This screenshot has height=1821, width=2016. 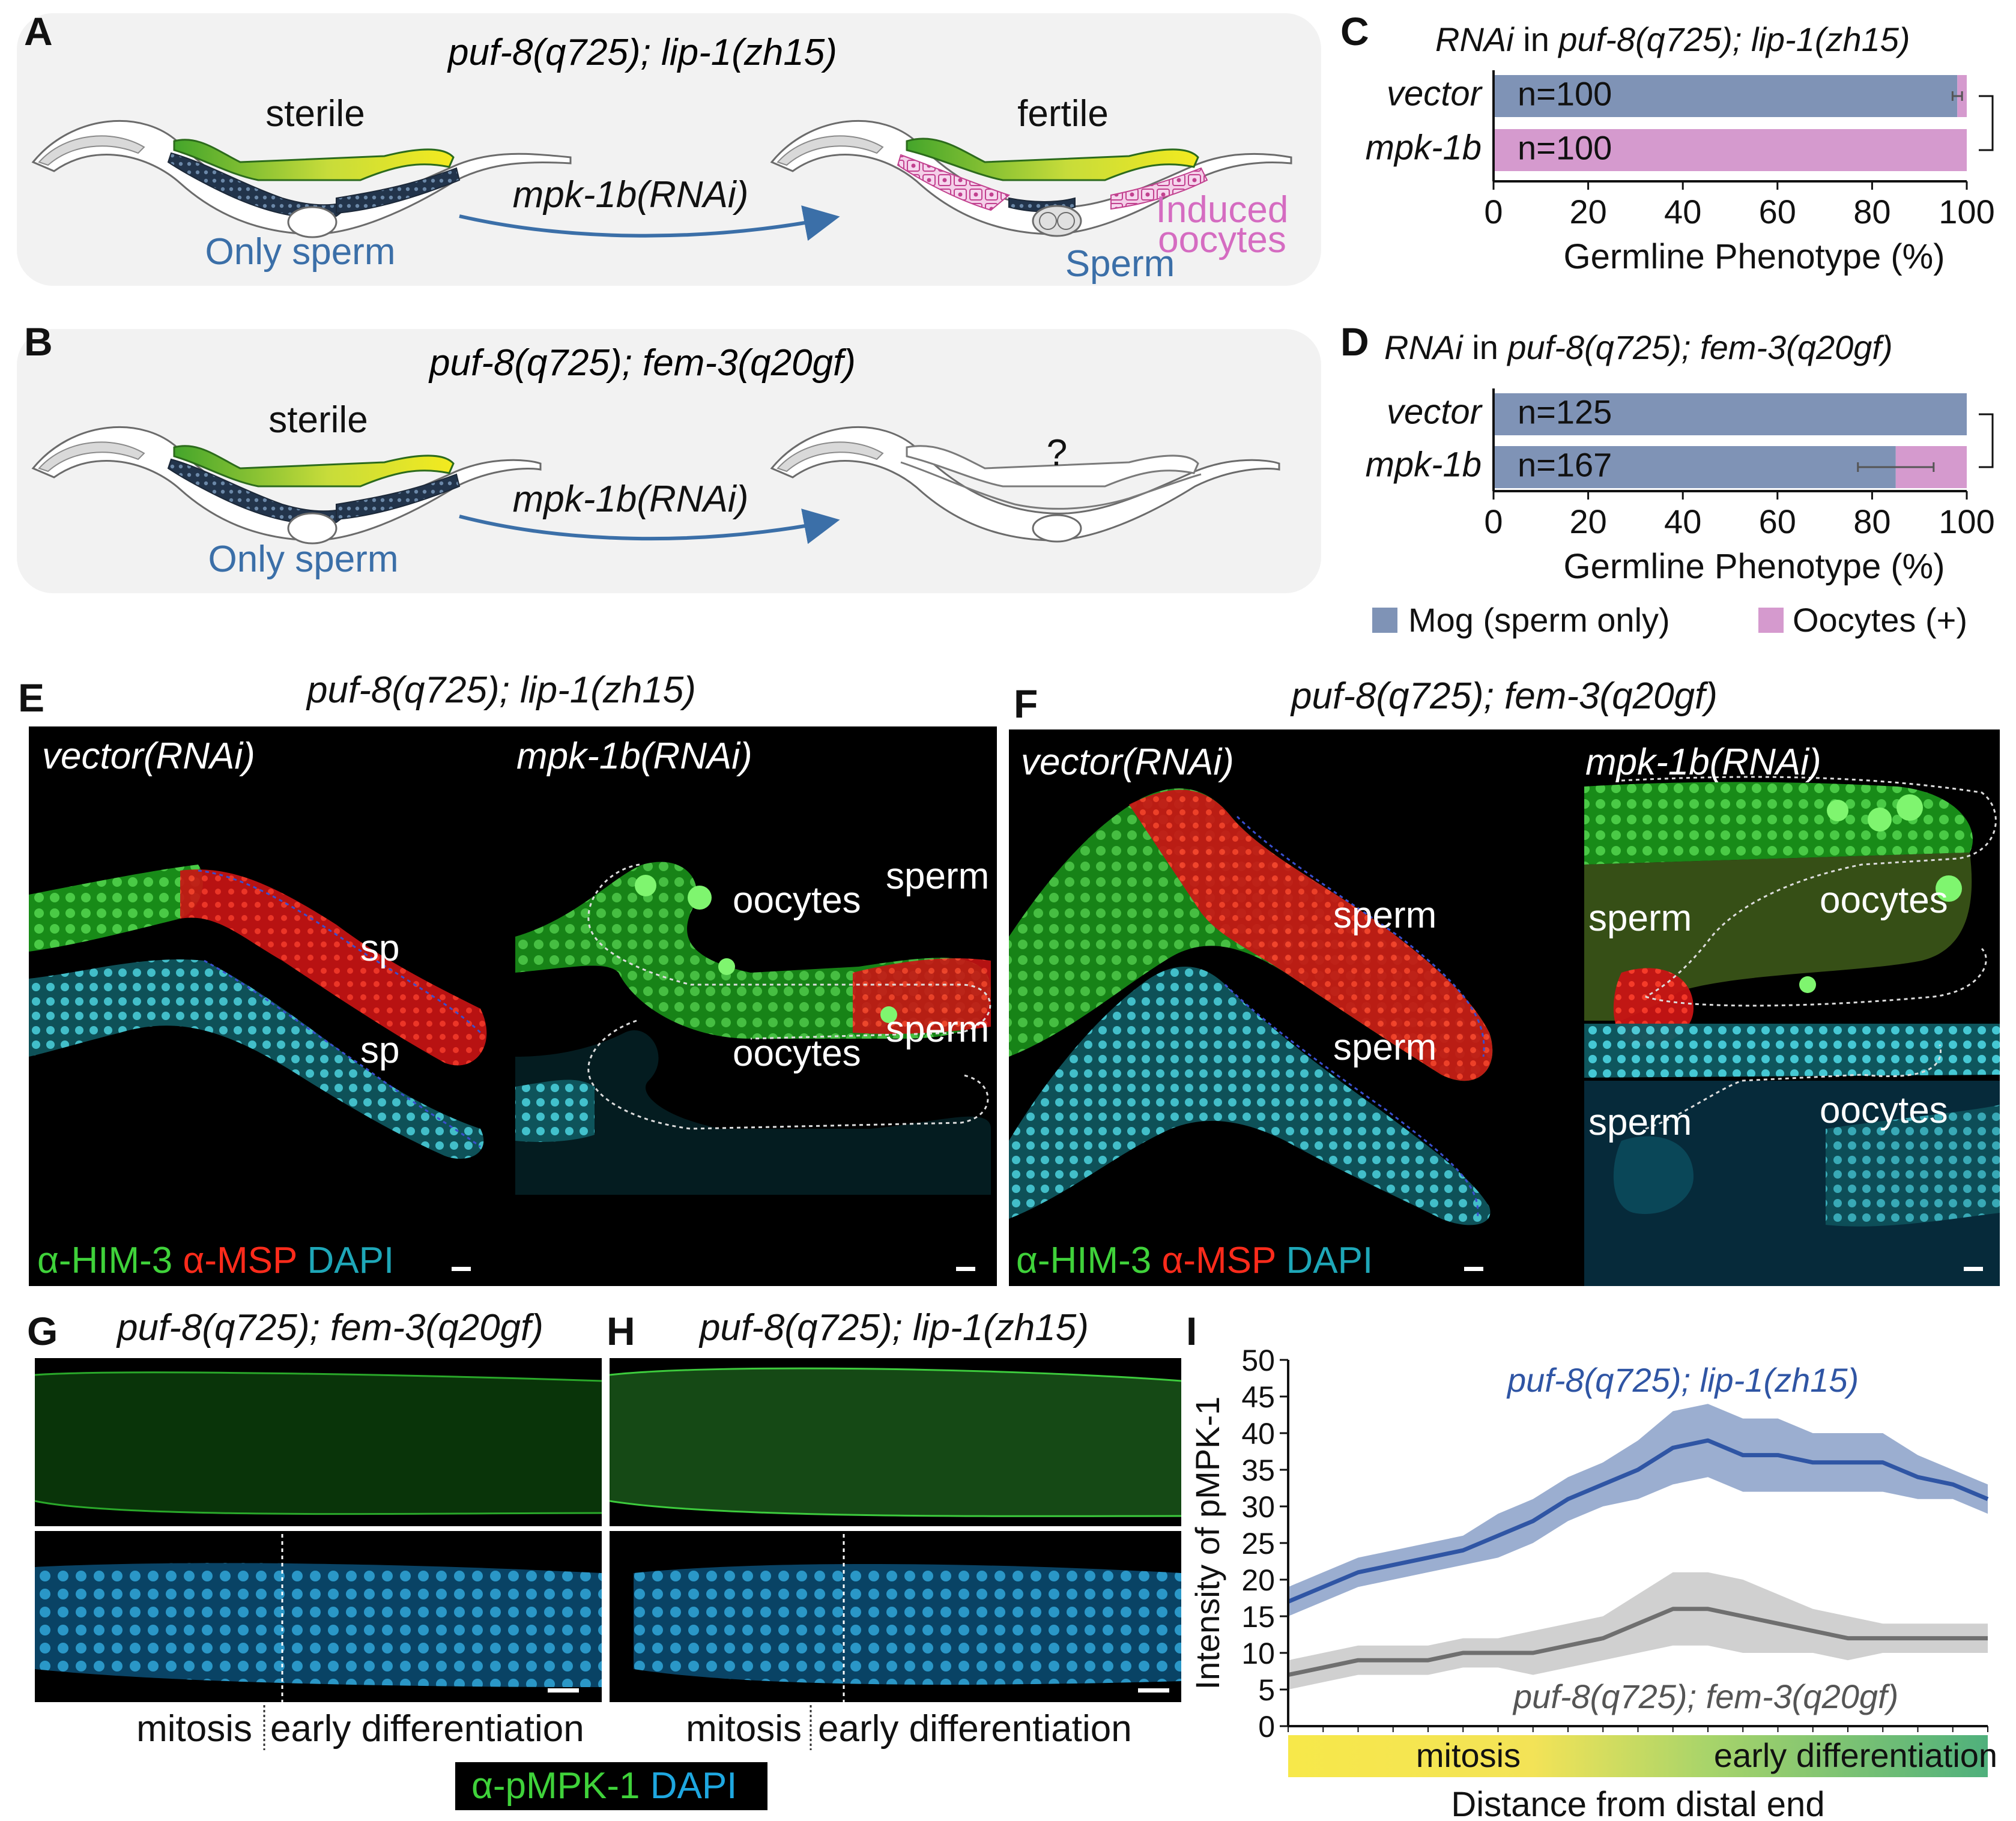 I want to click on panel-h-mitosis: mitosis, so click(x=744, y=1729).